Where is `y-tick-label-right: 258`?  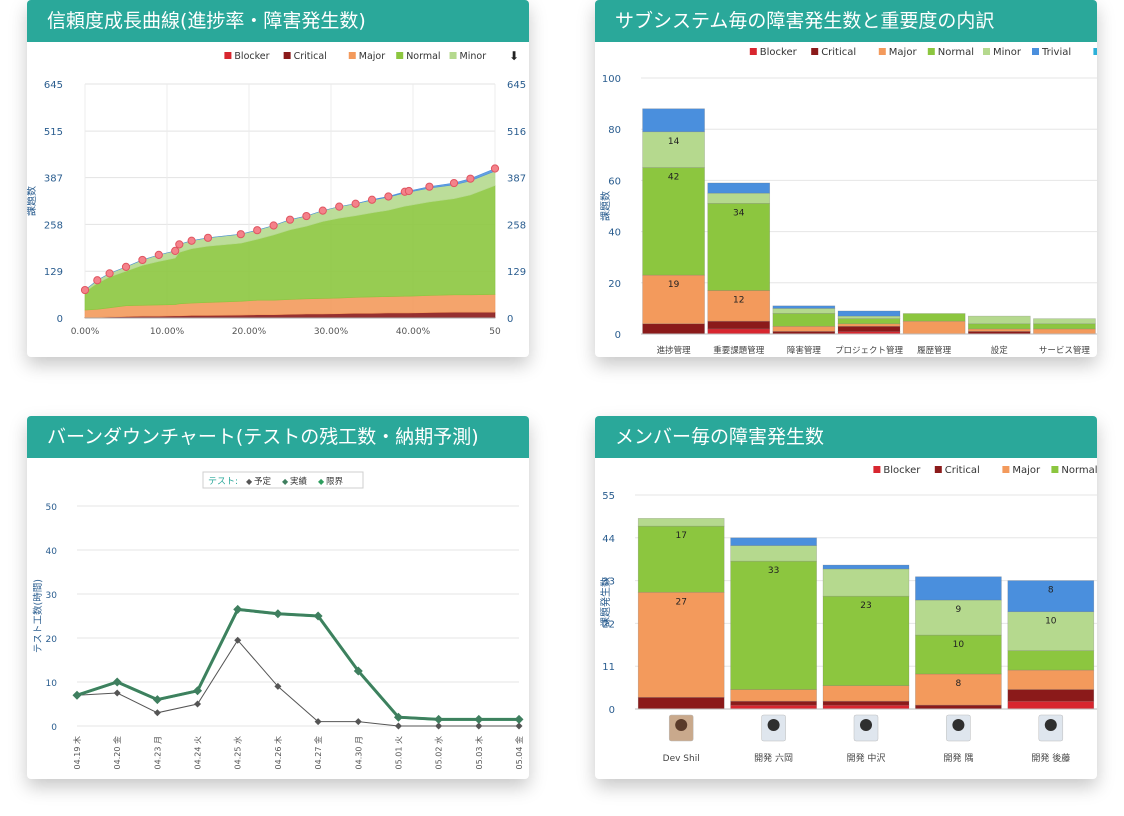
y-tick-label-right: 258 is located at coordinates (516, 225).